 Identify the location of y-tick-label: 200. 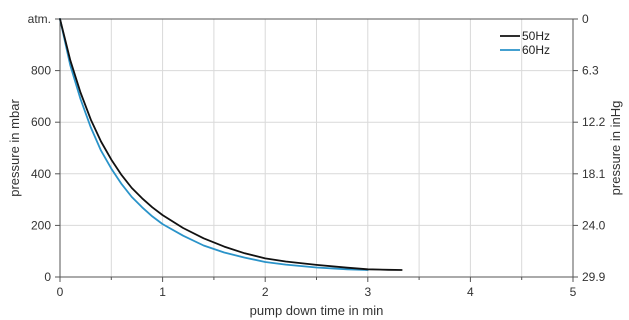
(41, 225).